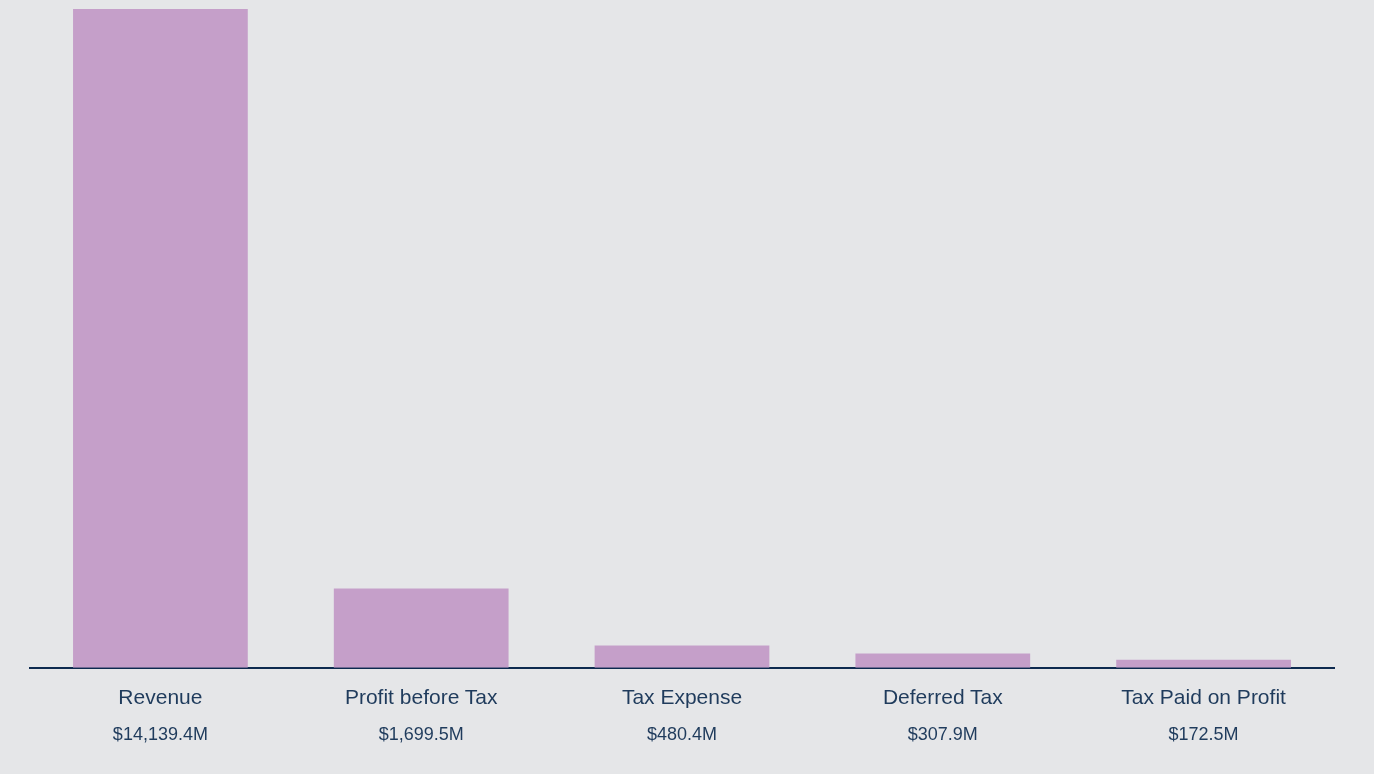 The width and height of the screenshot is (1374, 774). What do you see at coordinates (160, 697) in the screenshot?
I see `x-tick-label: Revenue` at bounding box center [160, 697].